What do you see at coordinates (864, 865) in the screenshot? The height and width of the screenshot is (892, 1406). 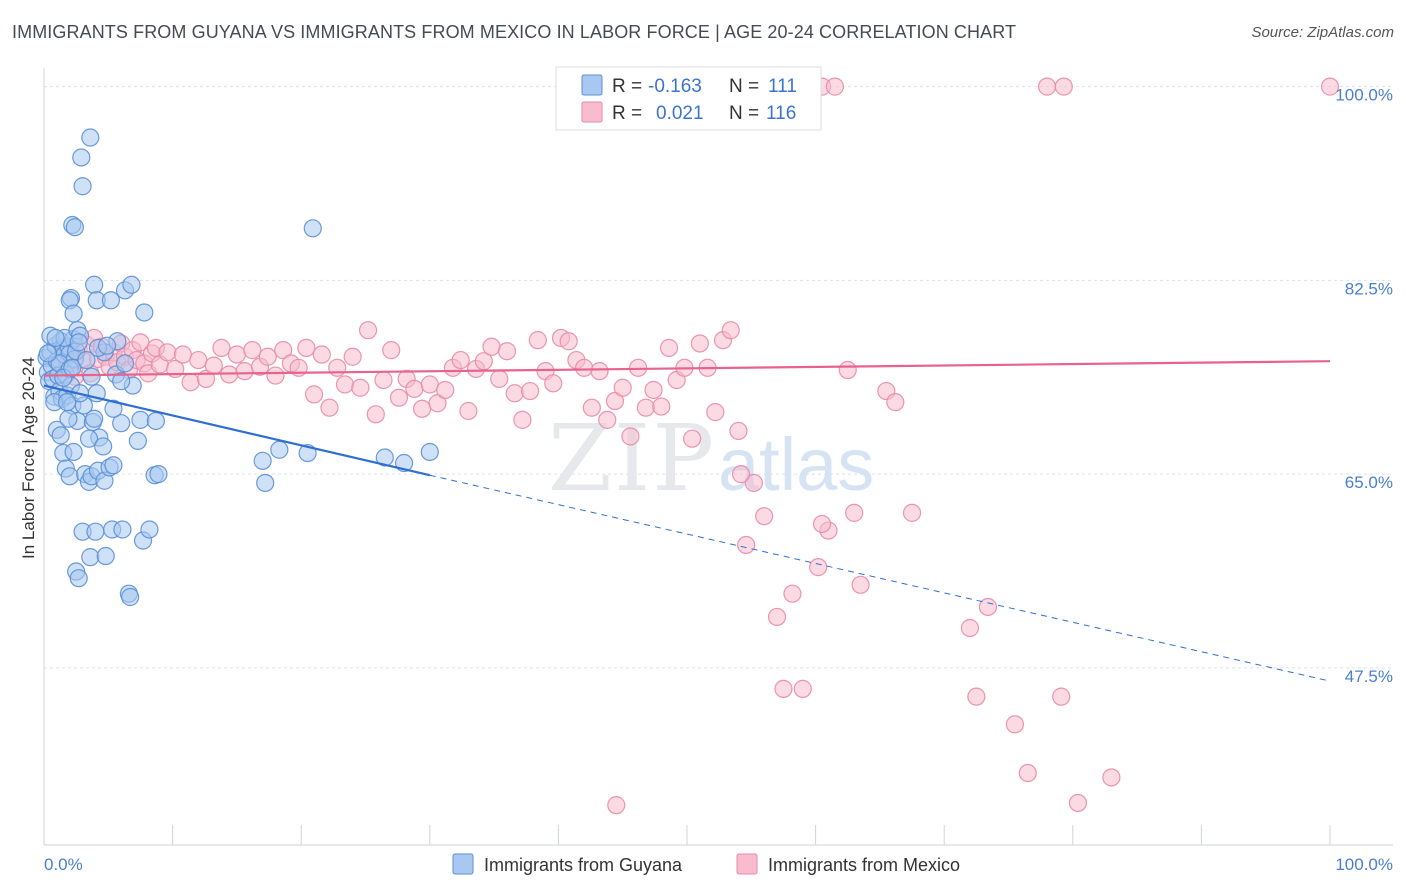 I see `legend-mexico-label: Immigrants from Mexico` at bounding box center [864, 865].